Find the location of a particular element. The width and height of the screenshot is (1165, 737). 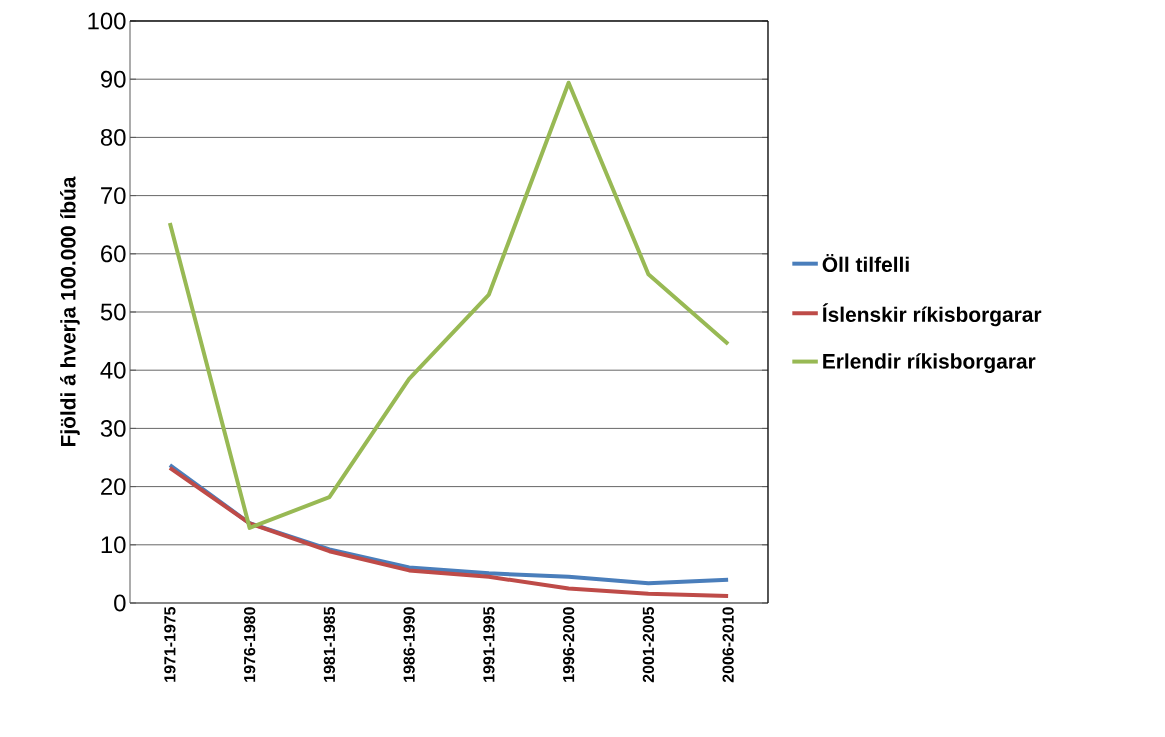

y-axis-title: Fjöldi á hverja 100.000 íbúa is located at coordinates (70, 311).